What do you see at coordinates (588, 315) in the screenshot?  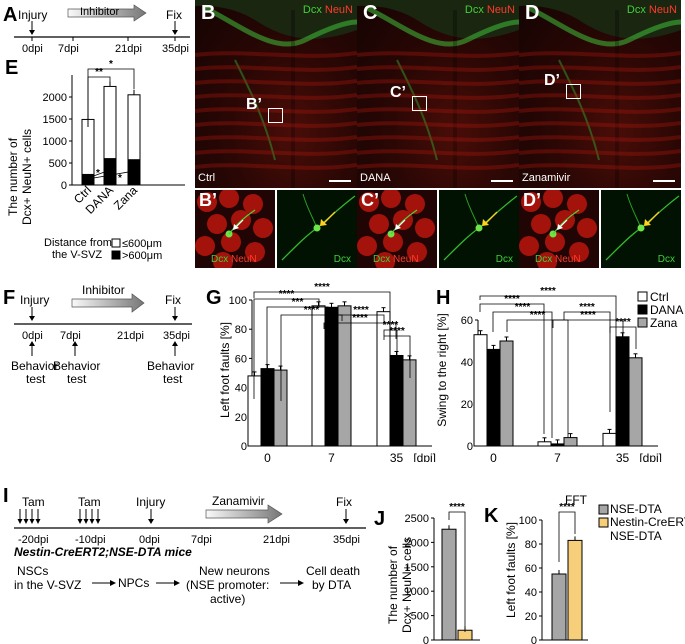 I see `h-sig-label: ****` at bounding box center [588, 315].